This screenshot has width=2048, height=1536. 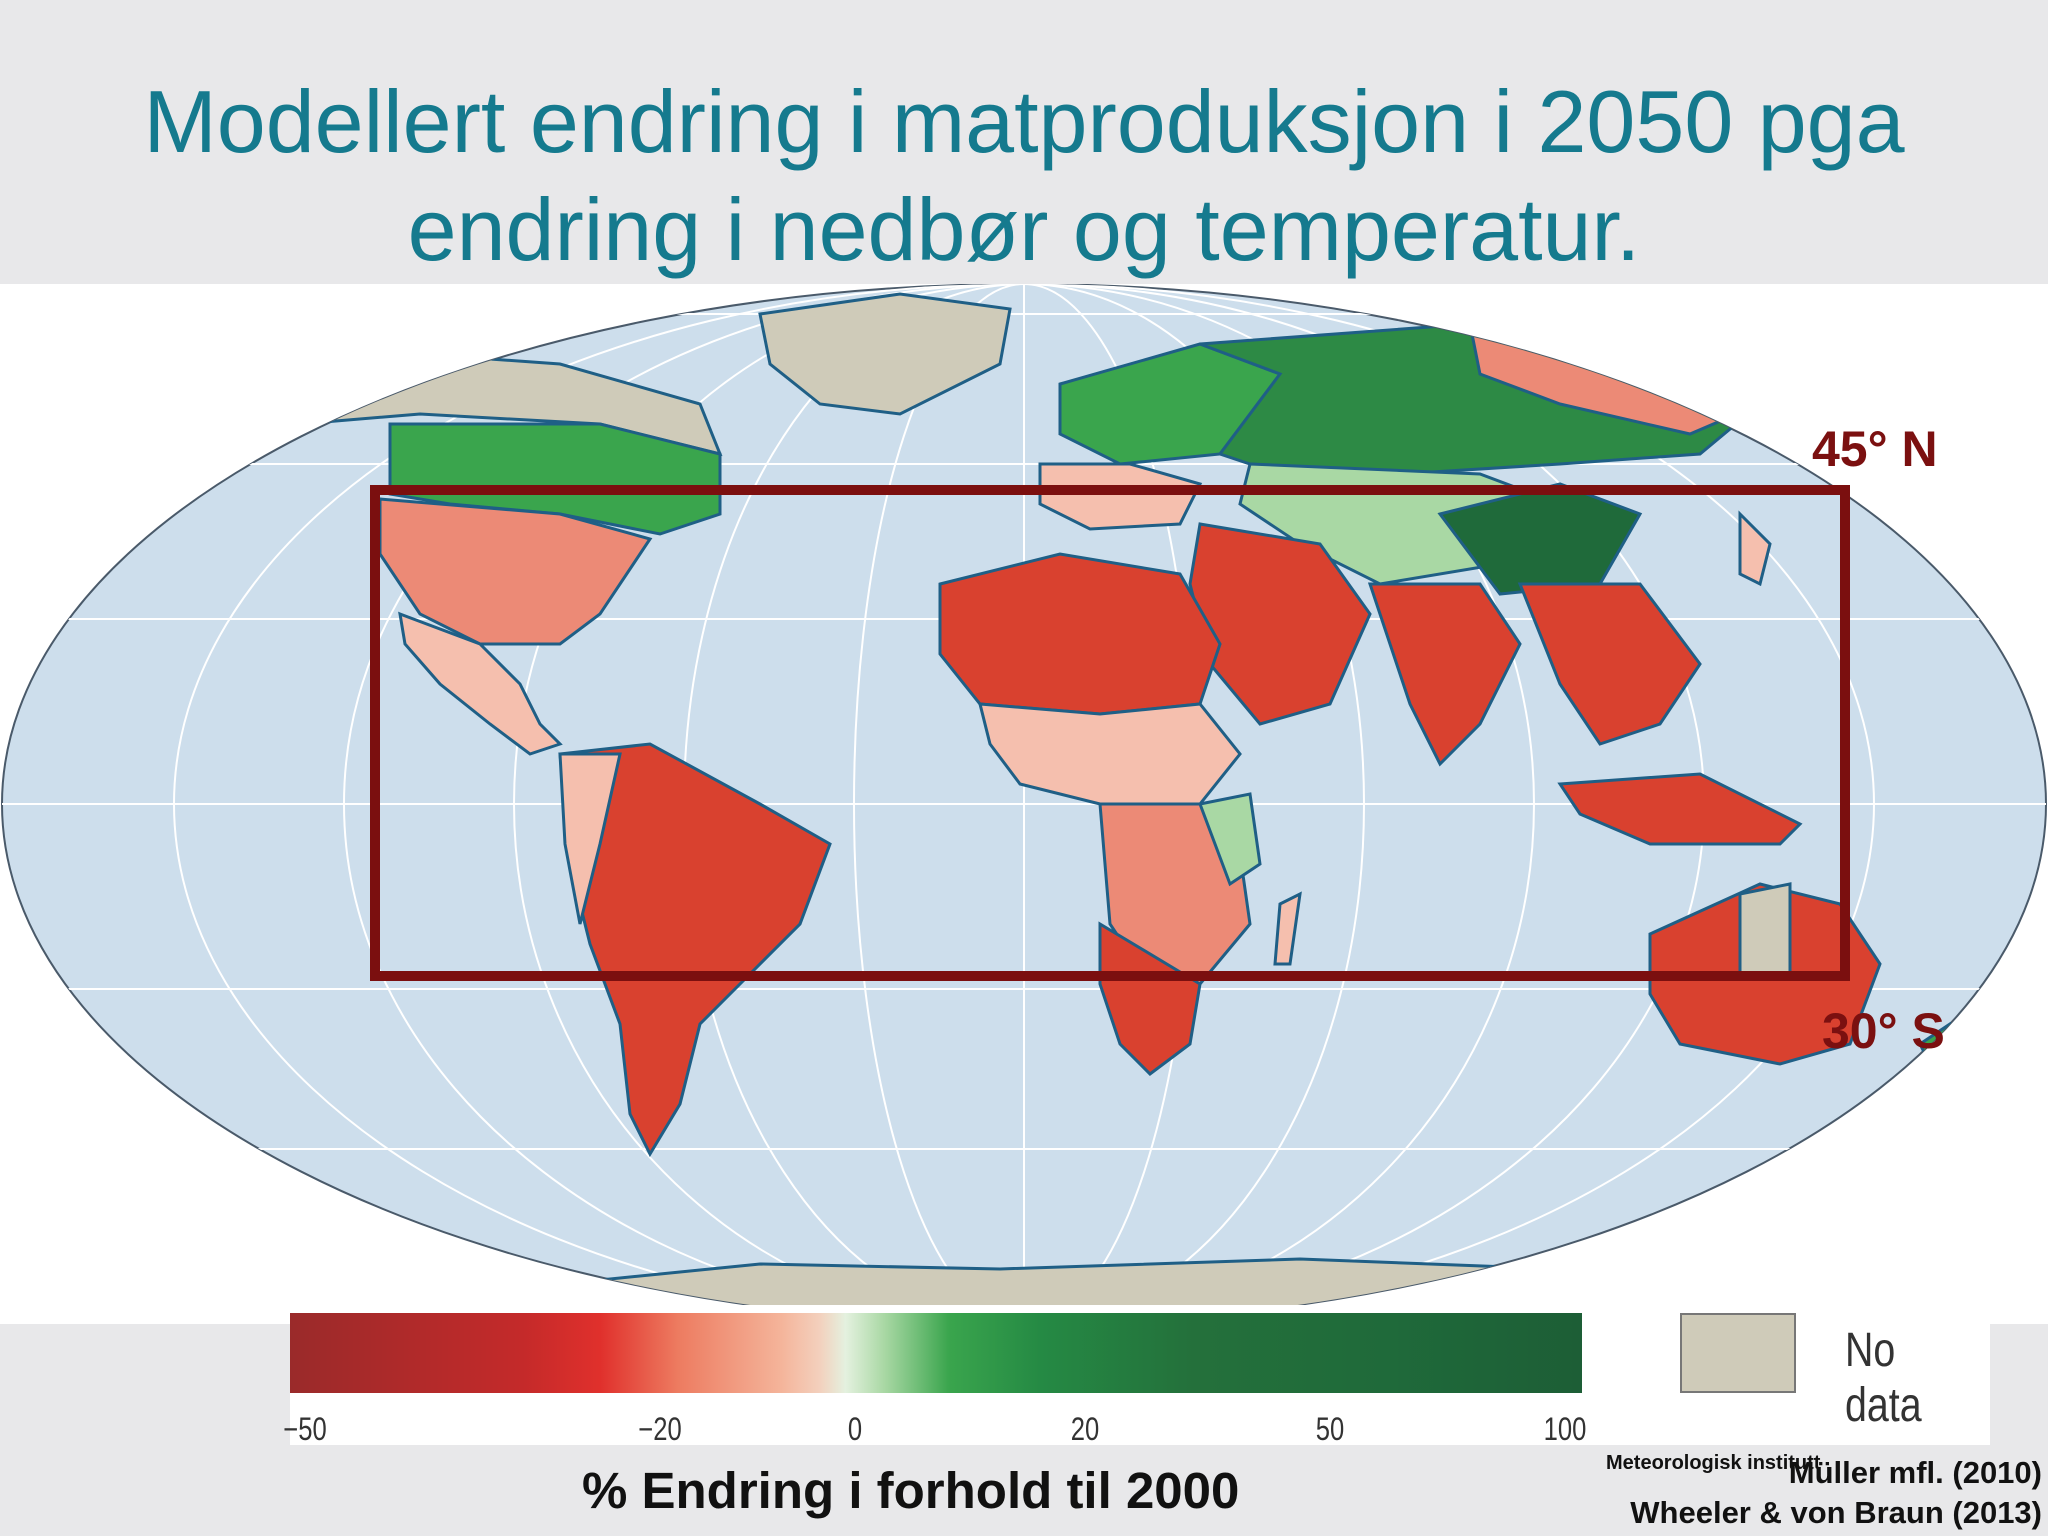 What do you see at coordinates (555, 479) in the screenshot?
I see `north-america-north` at bounding box center [555, 479].